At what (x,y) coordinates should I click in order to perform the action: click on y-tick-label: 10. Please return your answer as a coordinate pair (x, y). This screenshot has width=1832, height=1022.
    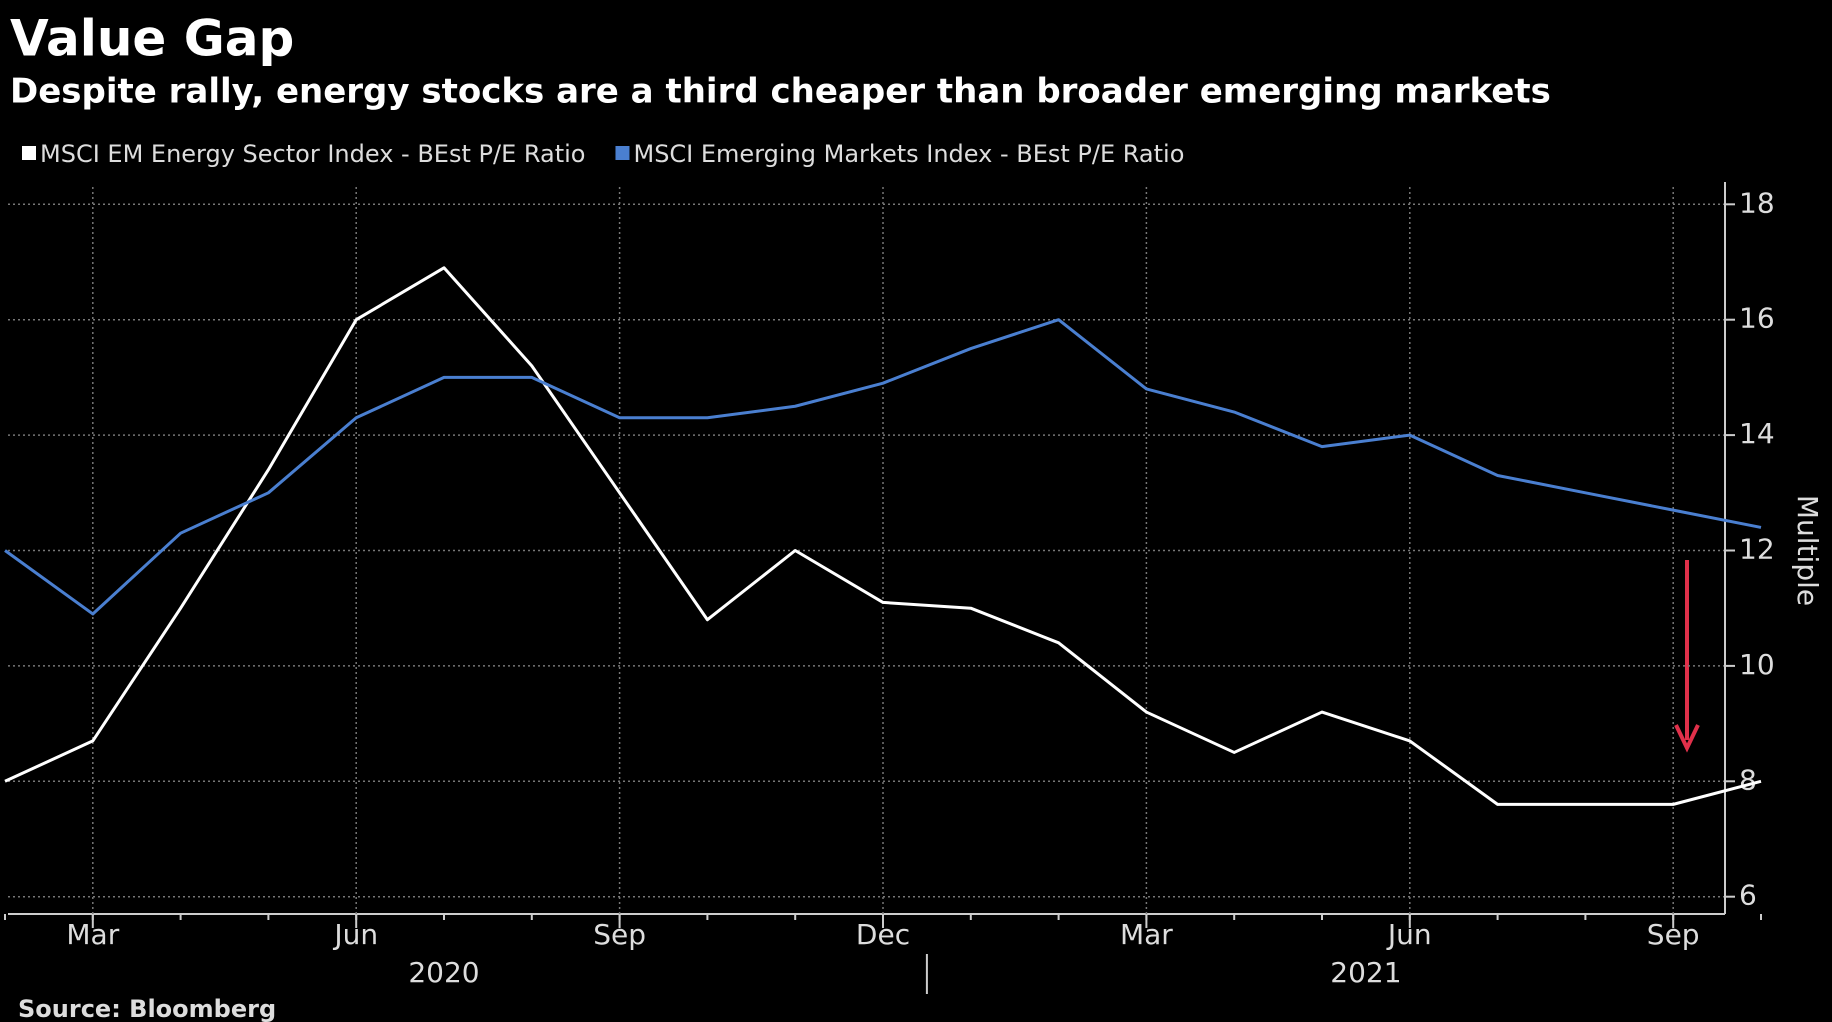
    Looking at the image, I should click on (1757, 664).